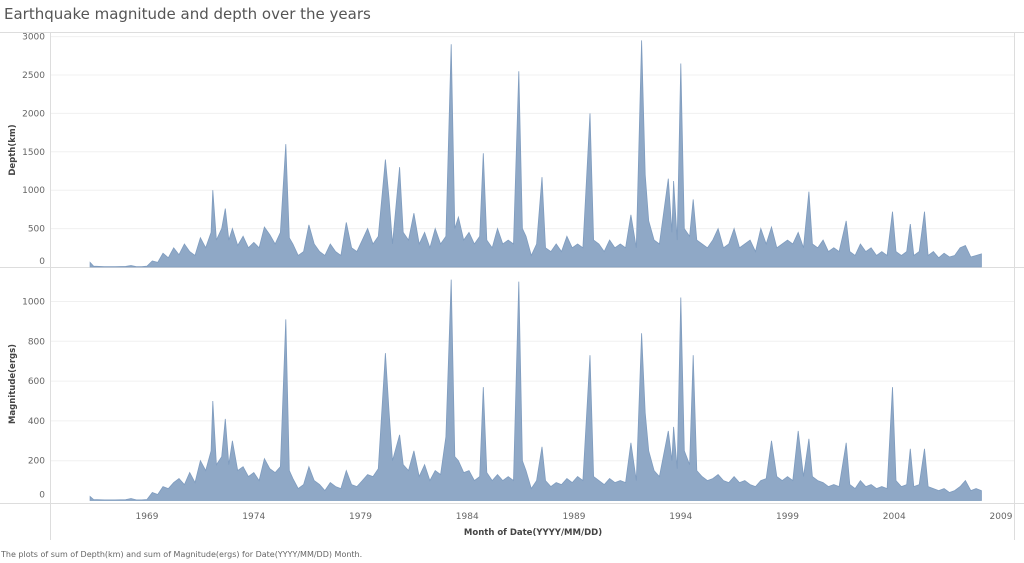 The width and height of the screenshot is (1024, 563). Describe the element at coordinates (33, 38) in the screenshot. I see `depth-y-tick-label: 3000` at that location.